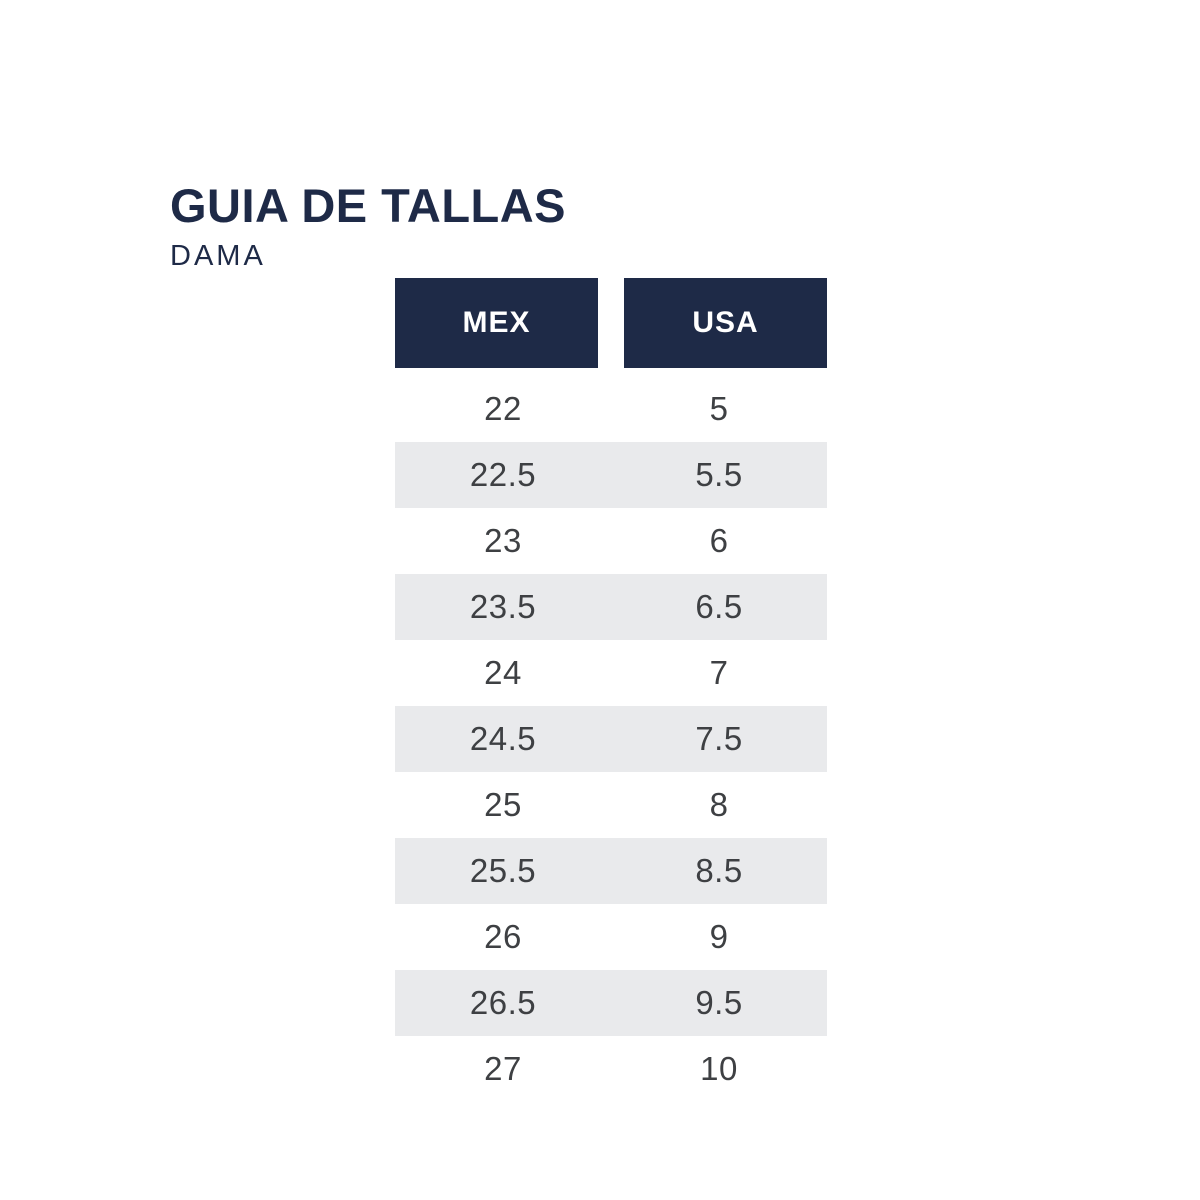  What do you see at coordinates (503, 1068) in the screenshot?
I see `mex-size-value: 27` at bounding box center [503, 1068].